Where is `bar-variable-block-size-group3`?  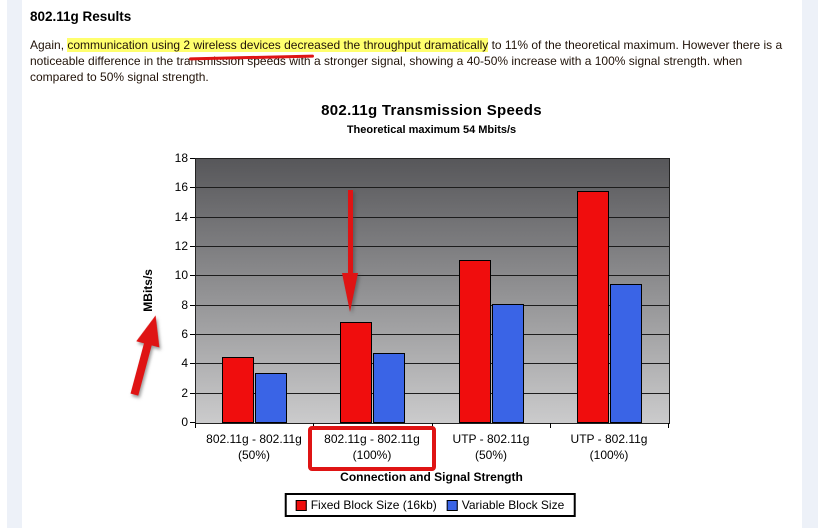 bar-variable-block-size-group3 is located at coordinates (508, 363).